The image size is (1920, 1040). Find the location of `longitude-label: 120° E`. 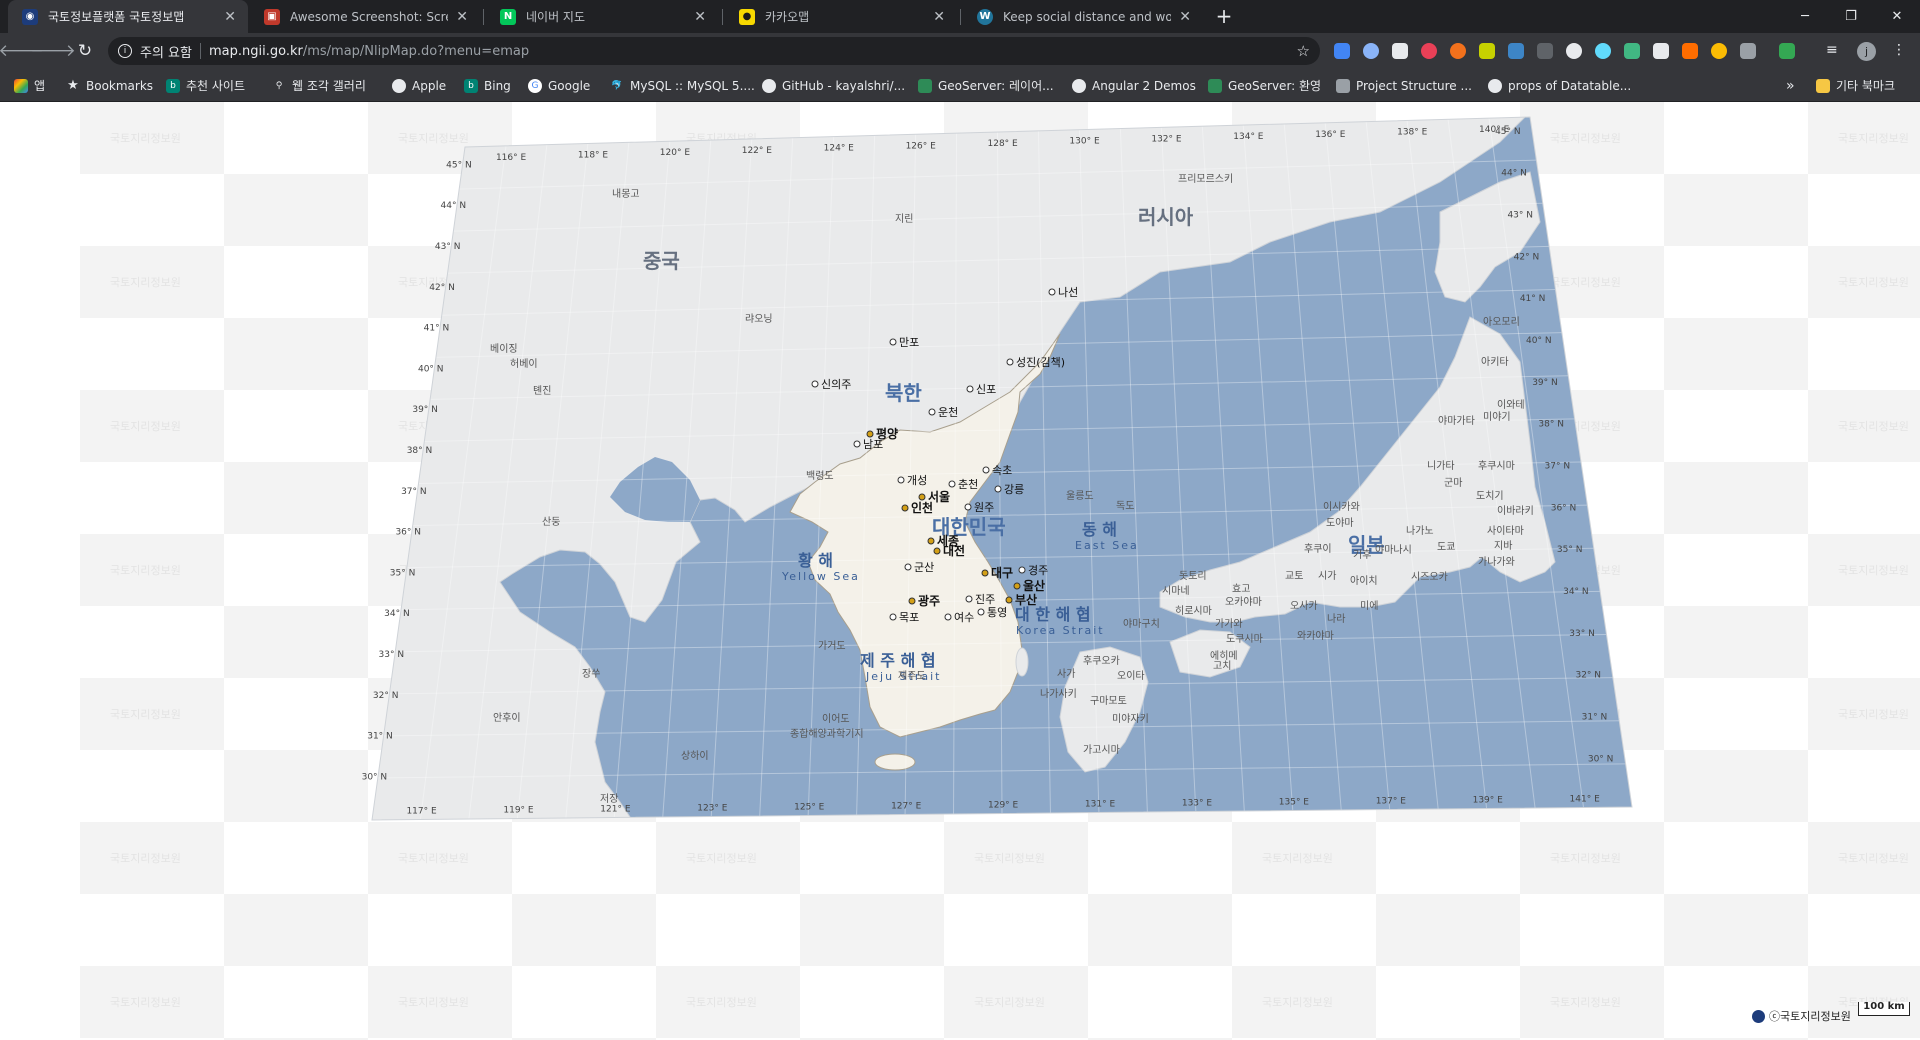

longitude-label: 120° E is located at coordinates (675, 153).